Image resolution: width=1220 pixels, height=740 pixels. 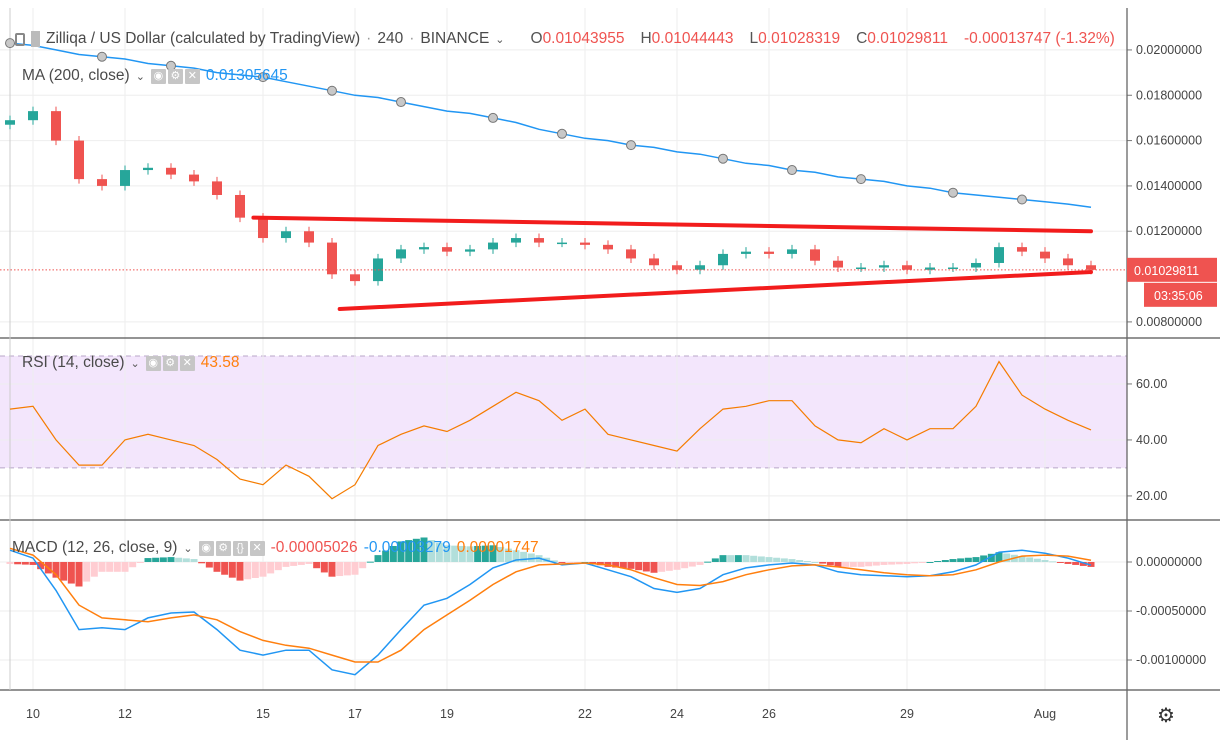 I want to click on macd-axis-label: 0.00000000, so click(x=1169, y=562).